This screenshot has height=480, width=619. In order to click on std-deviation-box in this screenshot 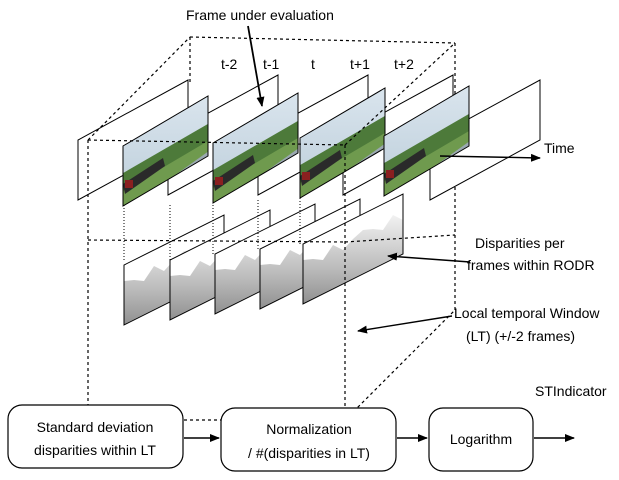, I will do `click(95, 436)`.